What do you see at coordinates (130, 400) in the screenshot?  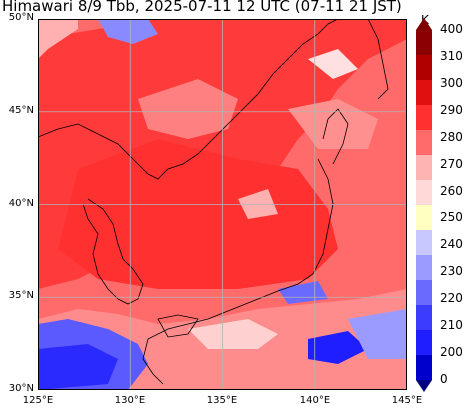 I see `lon-label-130: 130°E` at bounding box center [130, 400].